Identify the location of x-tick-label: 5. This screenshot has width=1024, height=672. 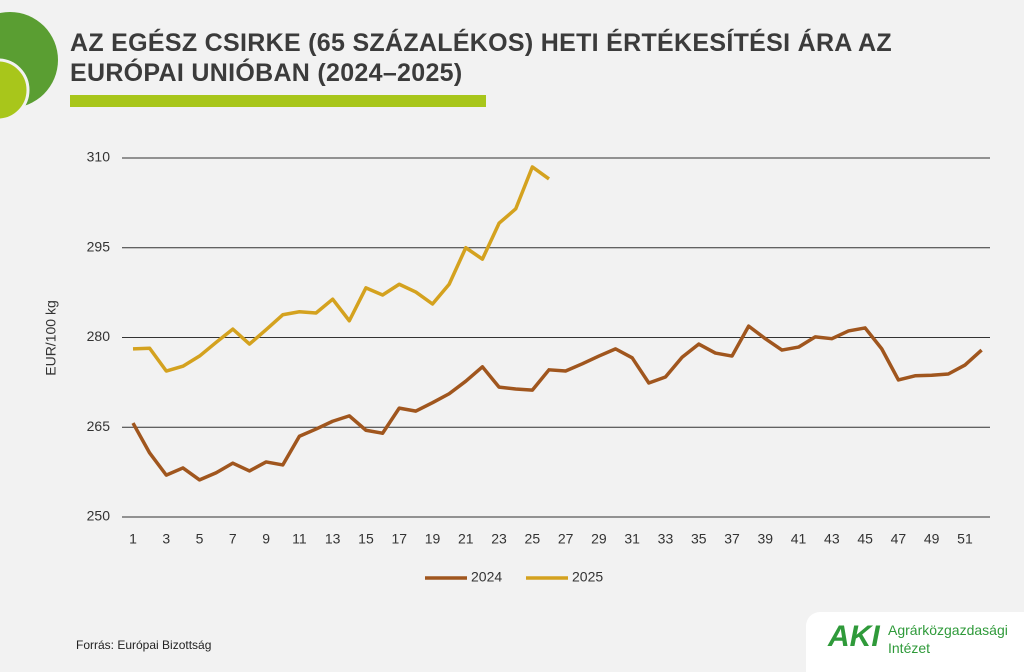
(200, 539).